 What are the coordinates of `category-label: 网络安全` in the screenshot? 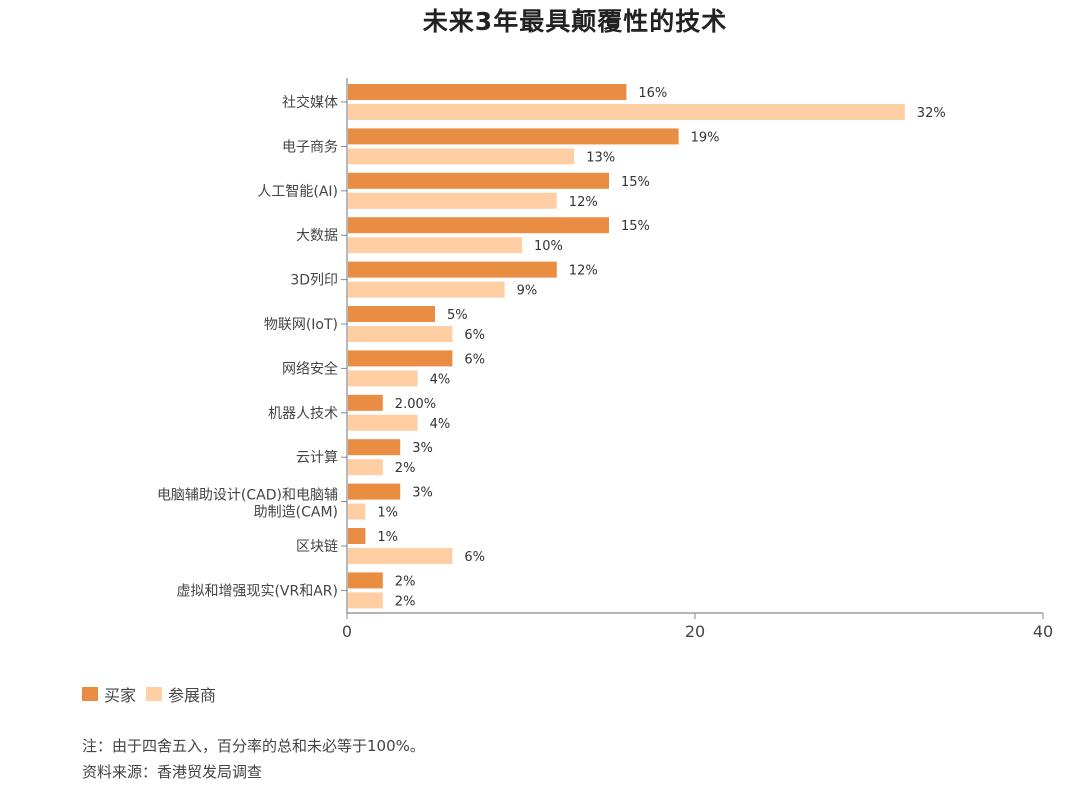 It's located at (310, 368).